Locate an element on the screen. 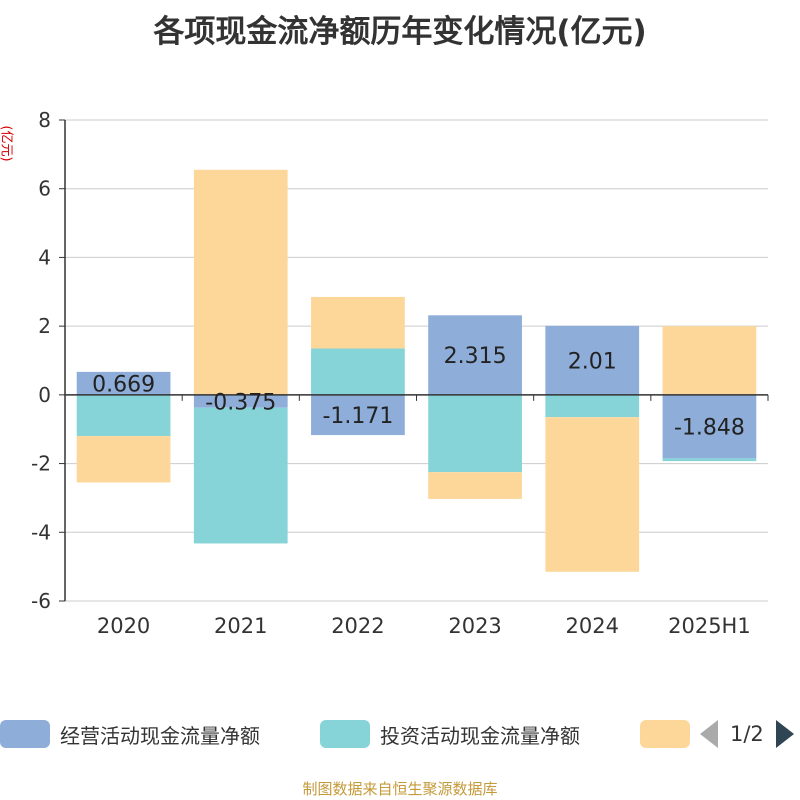  x-tick-label: 2020 is located at coordinates (123, 626).